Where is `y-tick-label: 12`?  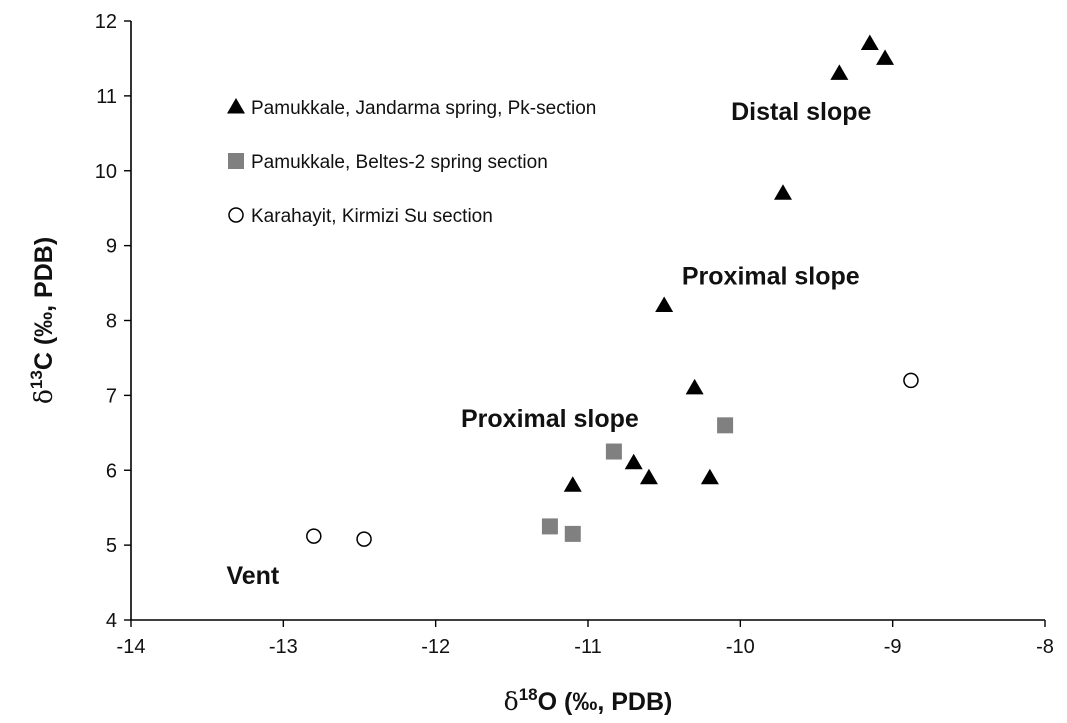
y-tick-label: 12 is located at coordinates (106, 22).